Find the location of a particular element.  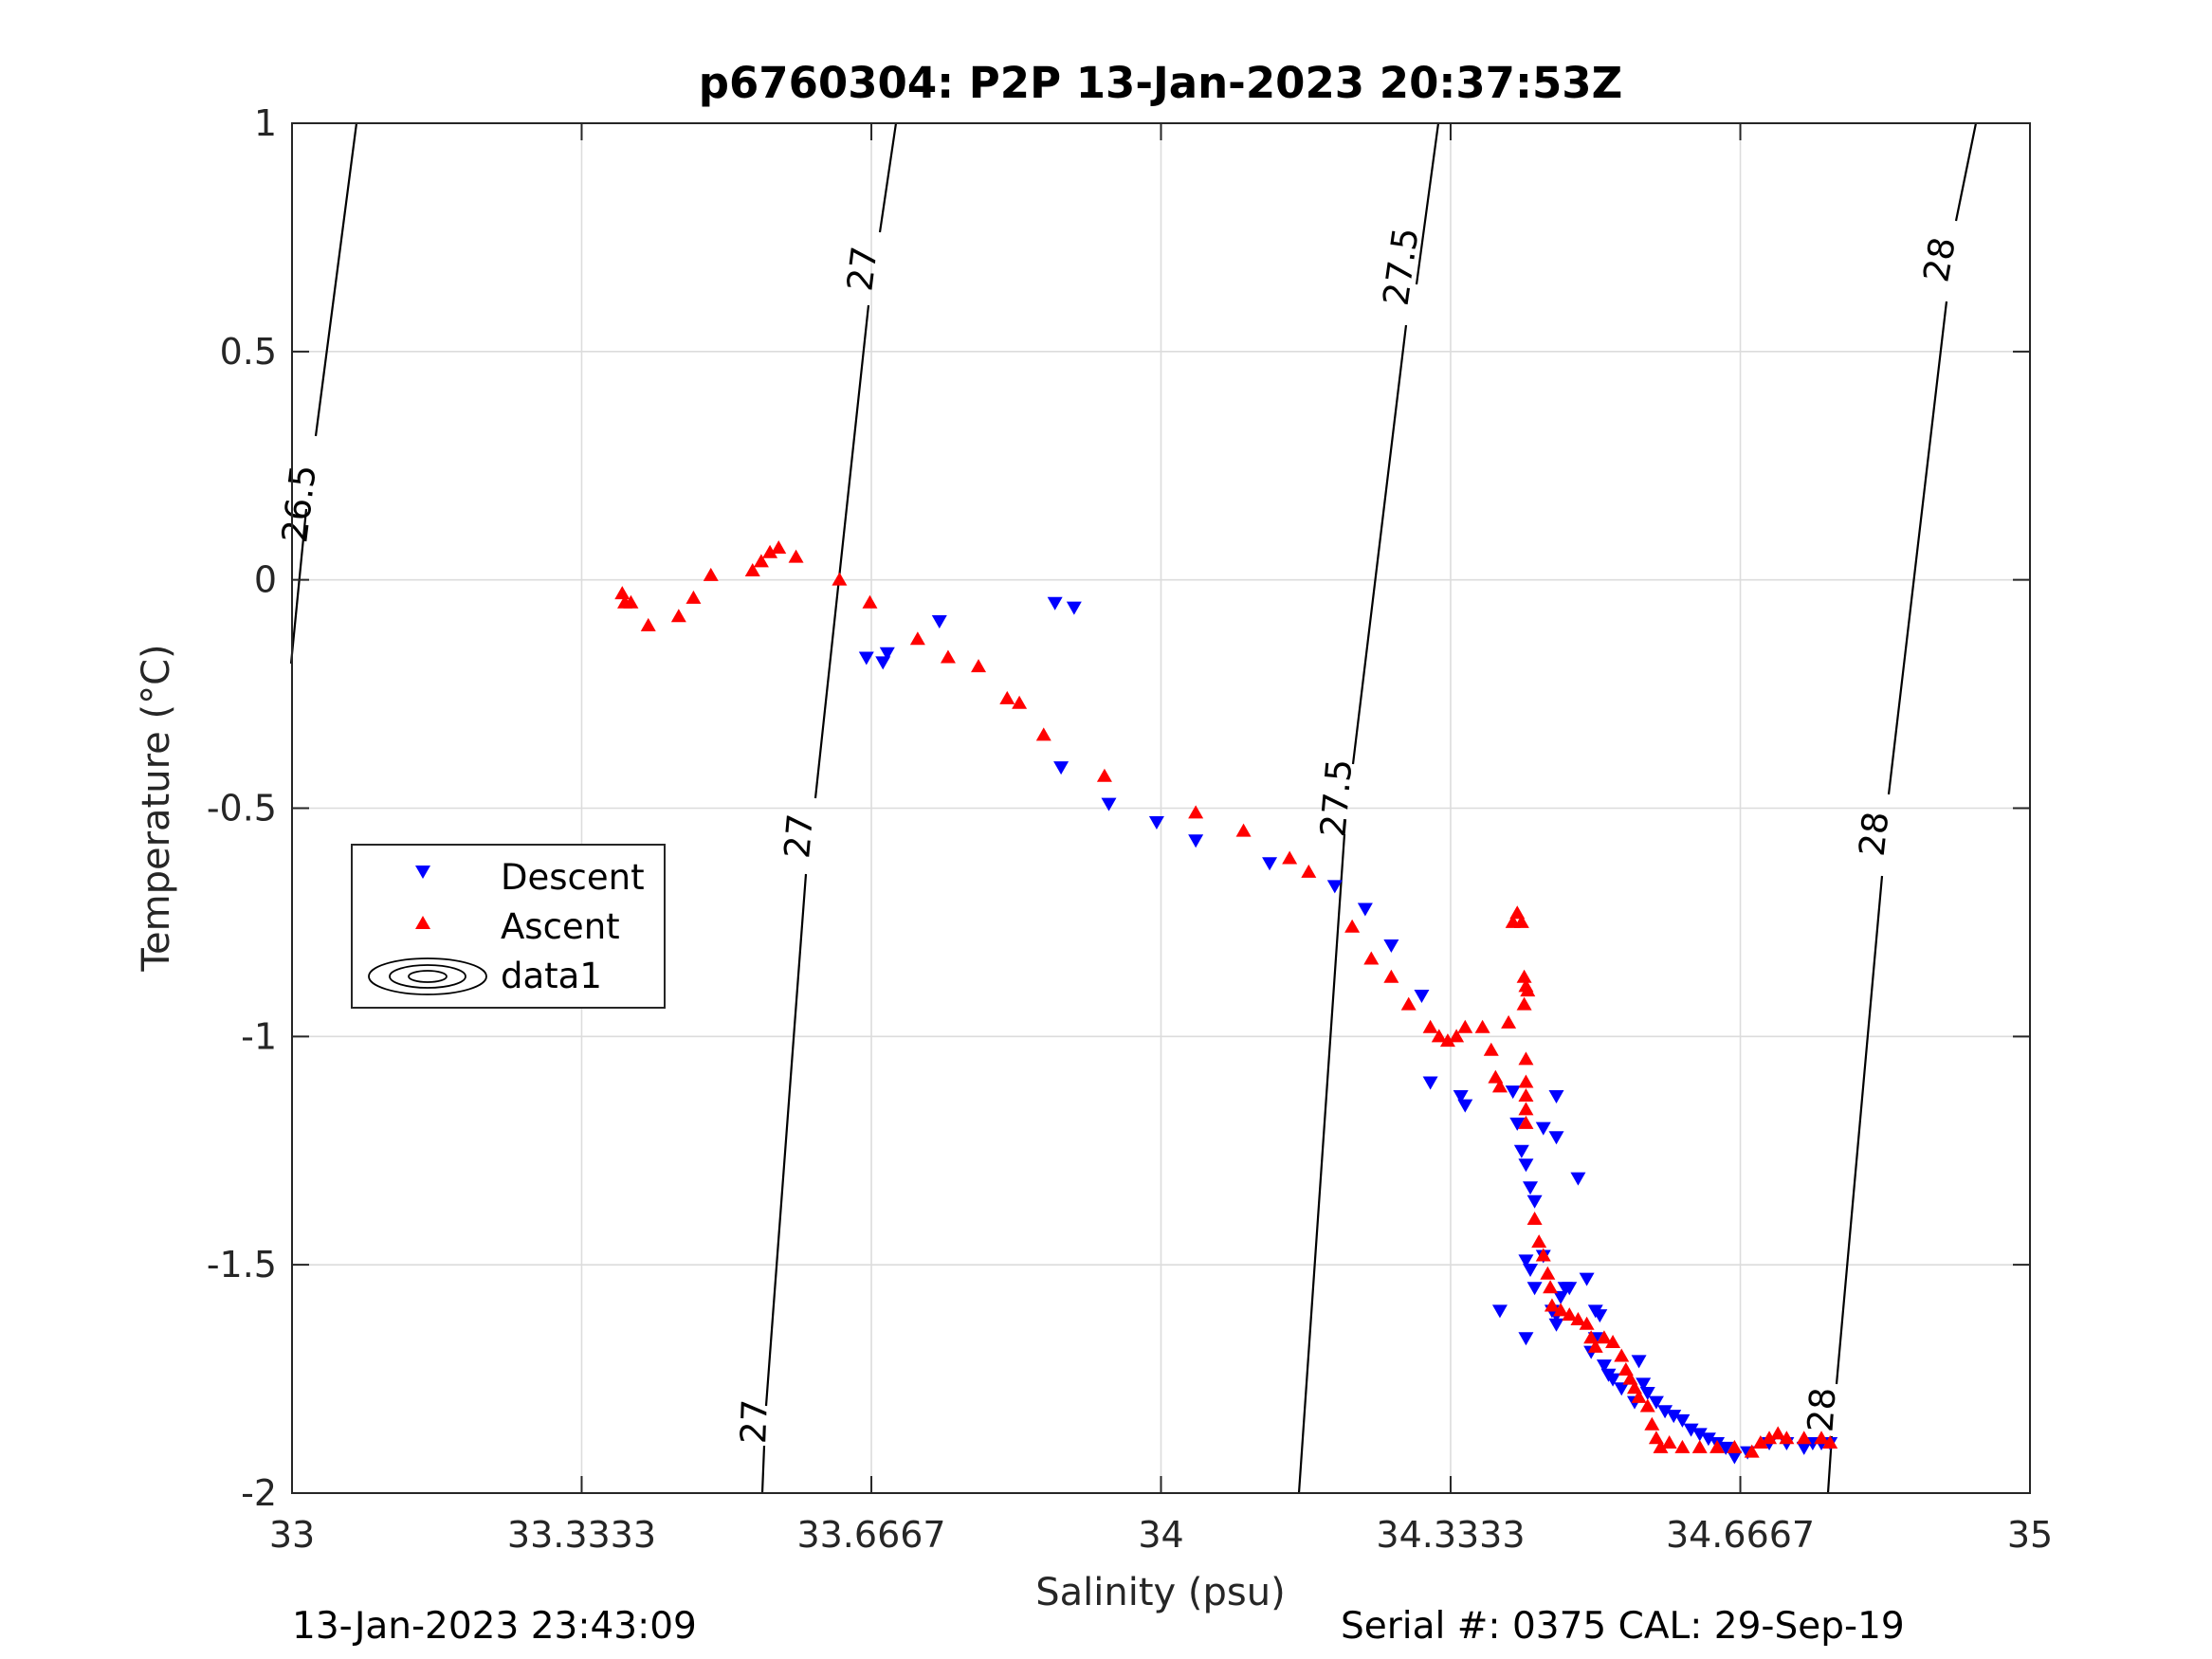

legend-descent-label: Descent is located at coordinates (573, 877).